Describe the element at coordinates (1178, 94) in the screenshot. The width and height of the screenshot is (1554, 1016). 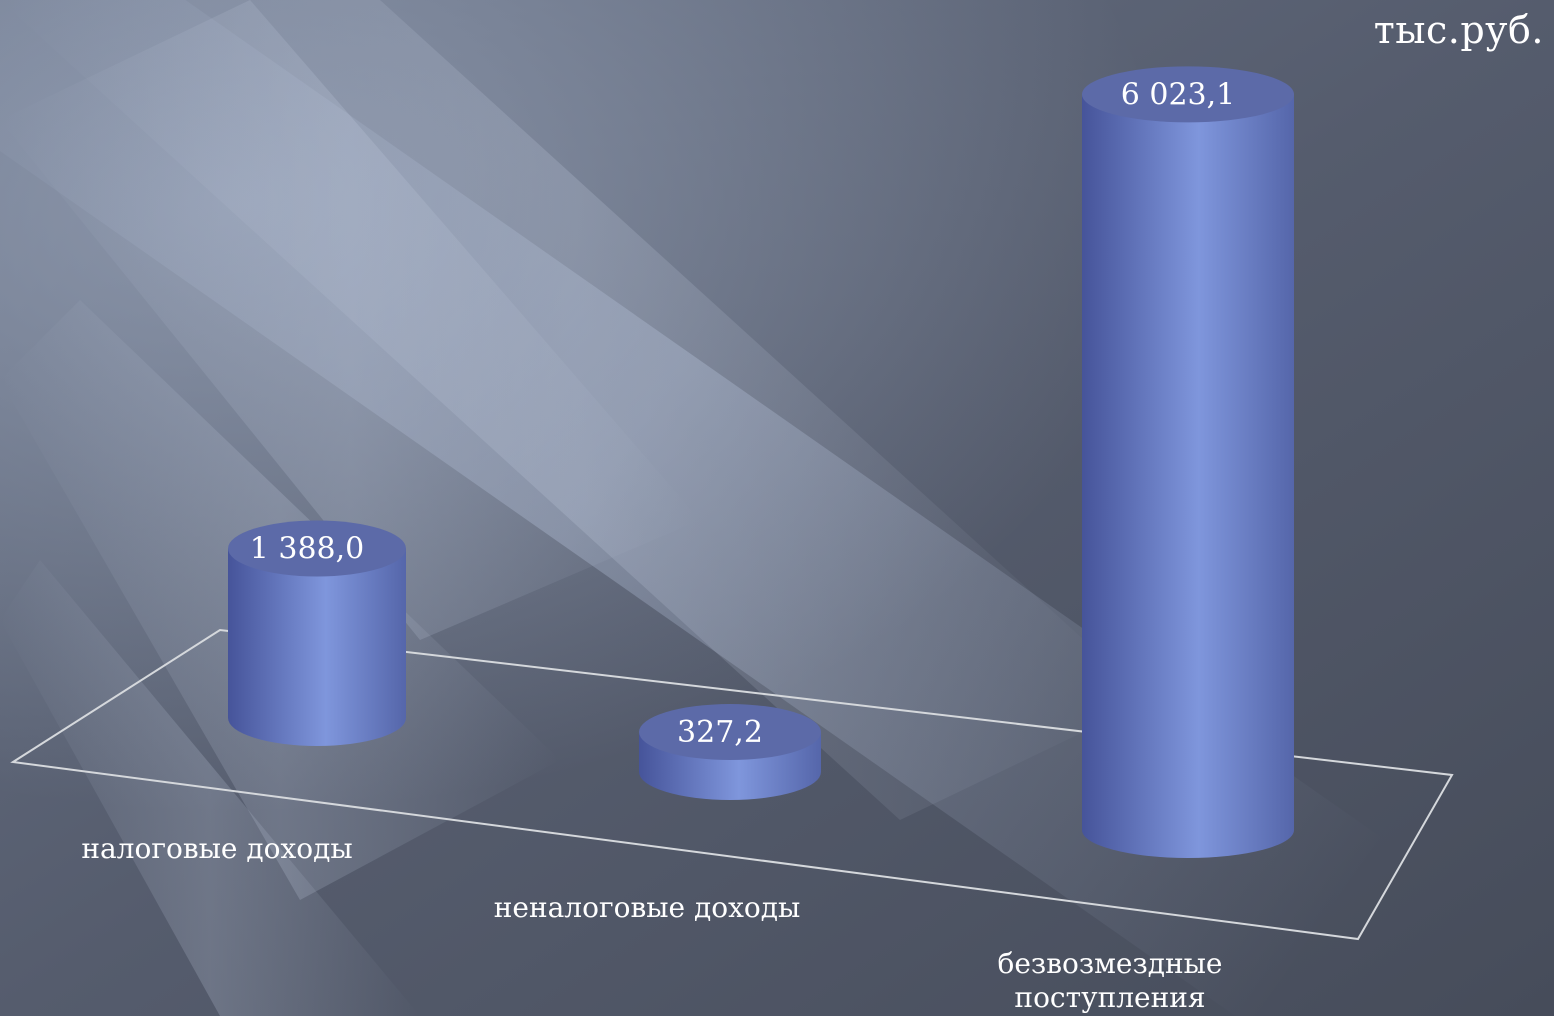
I see `value-label: 6 023,1` at that location.